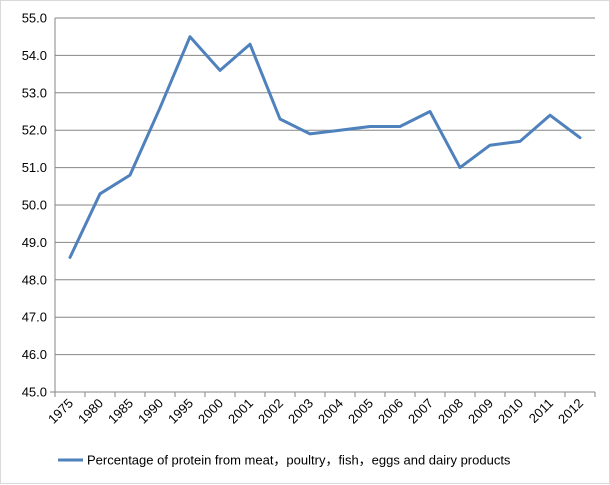  What do you see at coordinates (360, 411) in the screenshot?
I see `x-tick-label: 2005` at bounding box center [360, 411].